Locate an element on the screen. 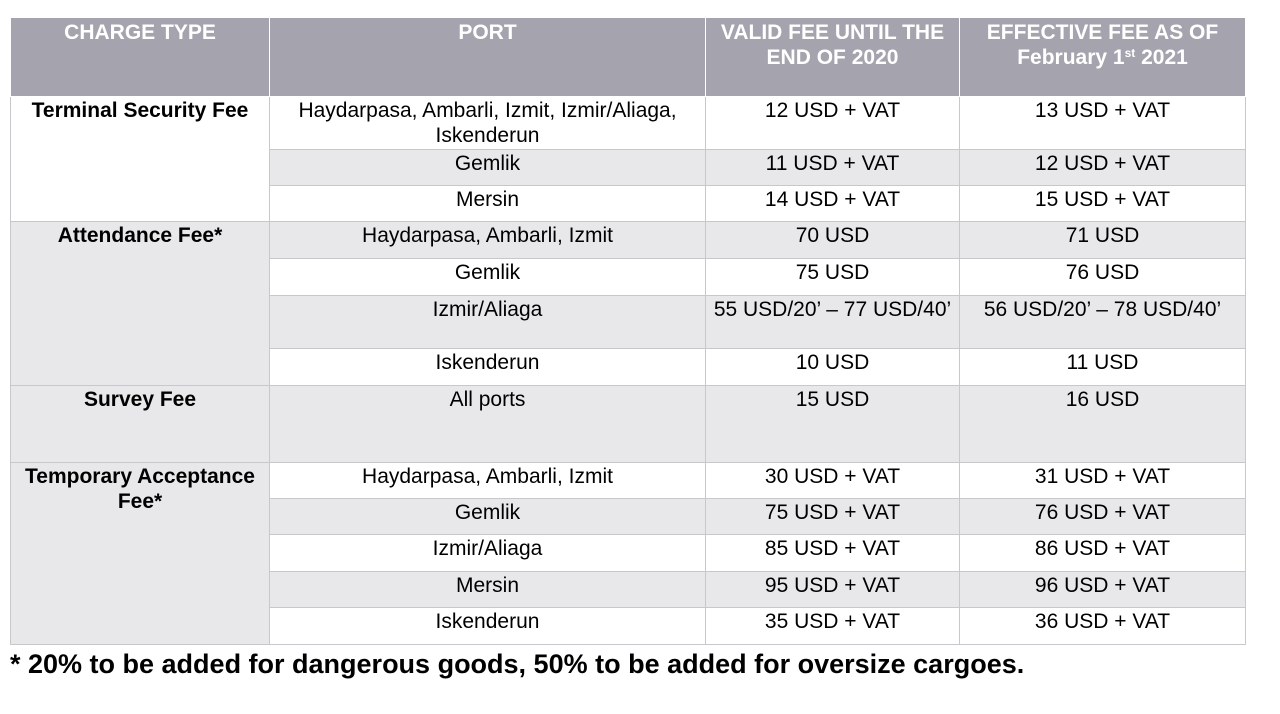  charge-type-temporary-acceptance: Temporary Acceptance Fee* is located at coordinates (140, 553).